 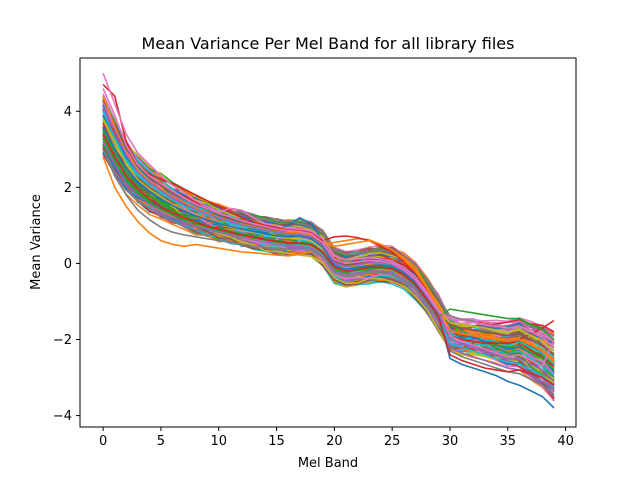 I want to click on y-tick-label: 0, so click(x=68, y=264).